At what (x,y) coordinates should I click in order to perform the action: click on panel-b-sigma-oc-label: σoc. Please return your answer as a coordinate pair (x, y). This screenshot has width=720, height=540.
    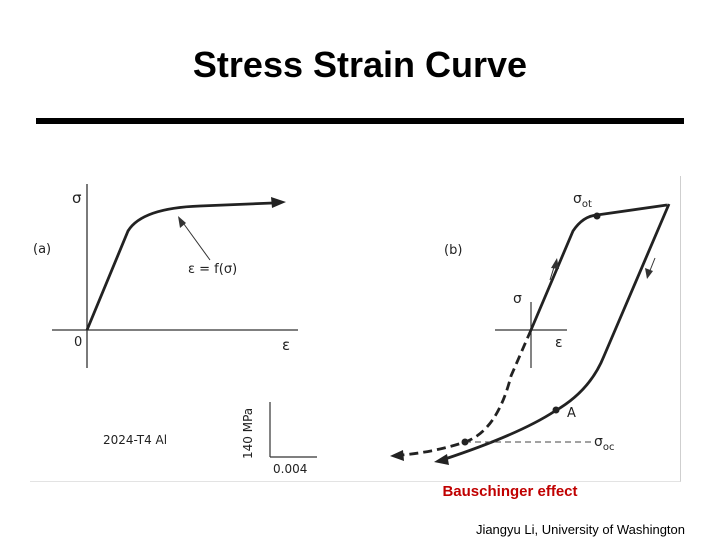
    Looking at the image, I should click on (604, 443).